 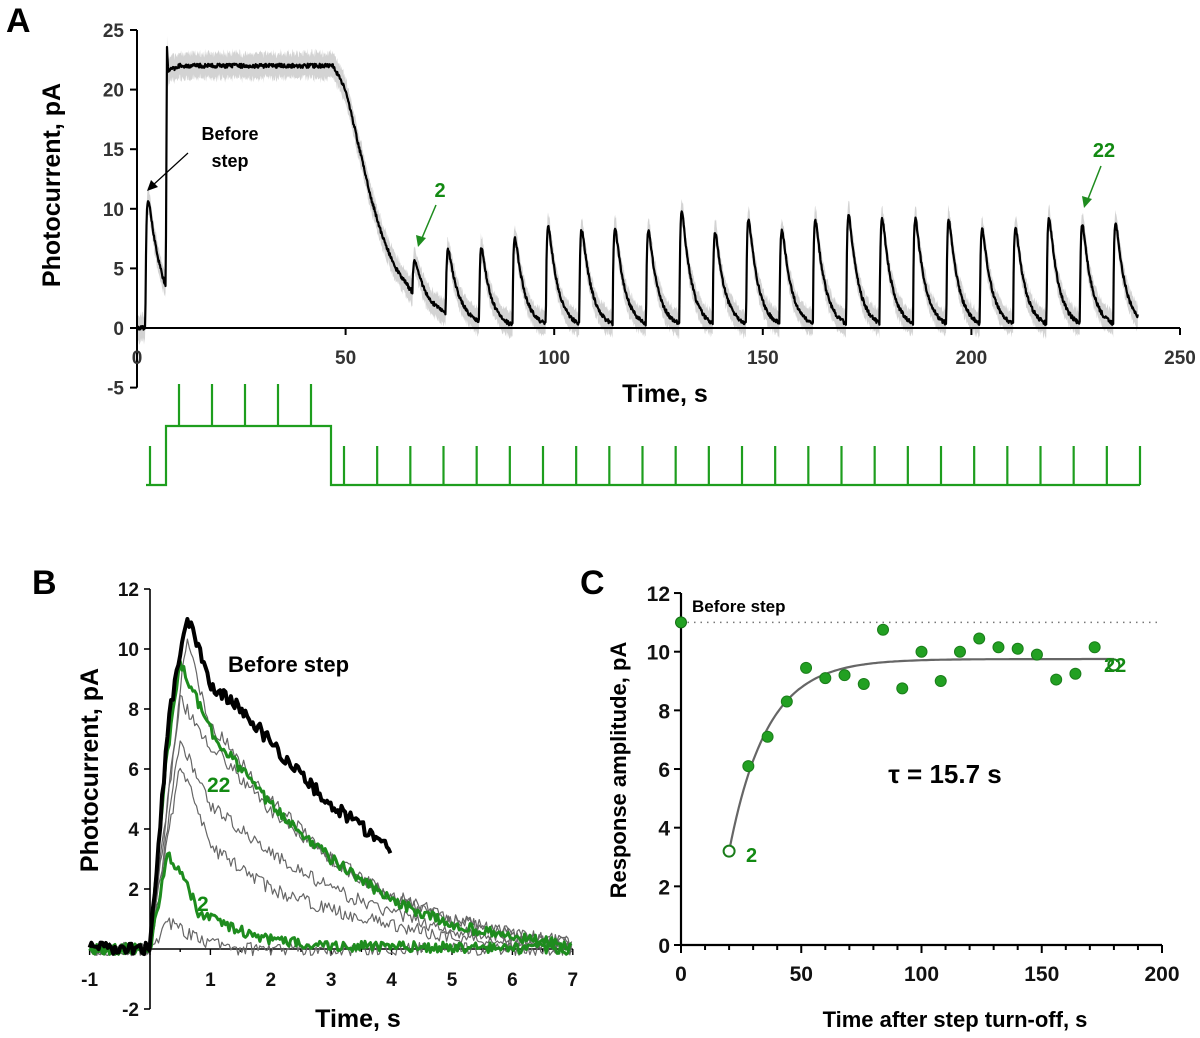 I want to click on y-tick-label: 15, so click(x=114, y=150).